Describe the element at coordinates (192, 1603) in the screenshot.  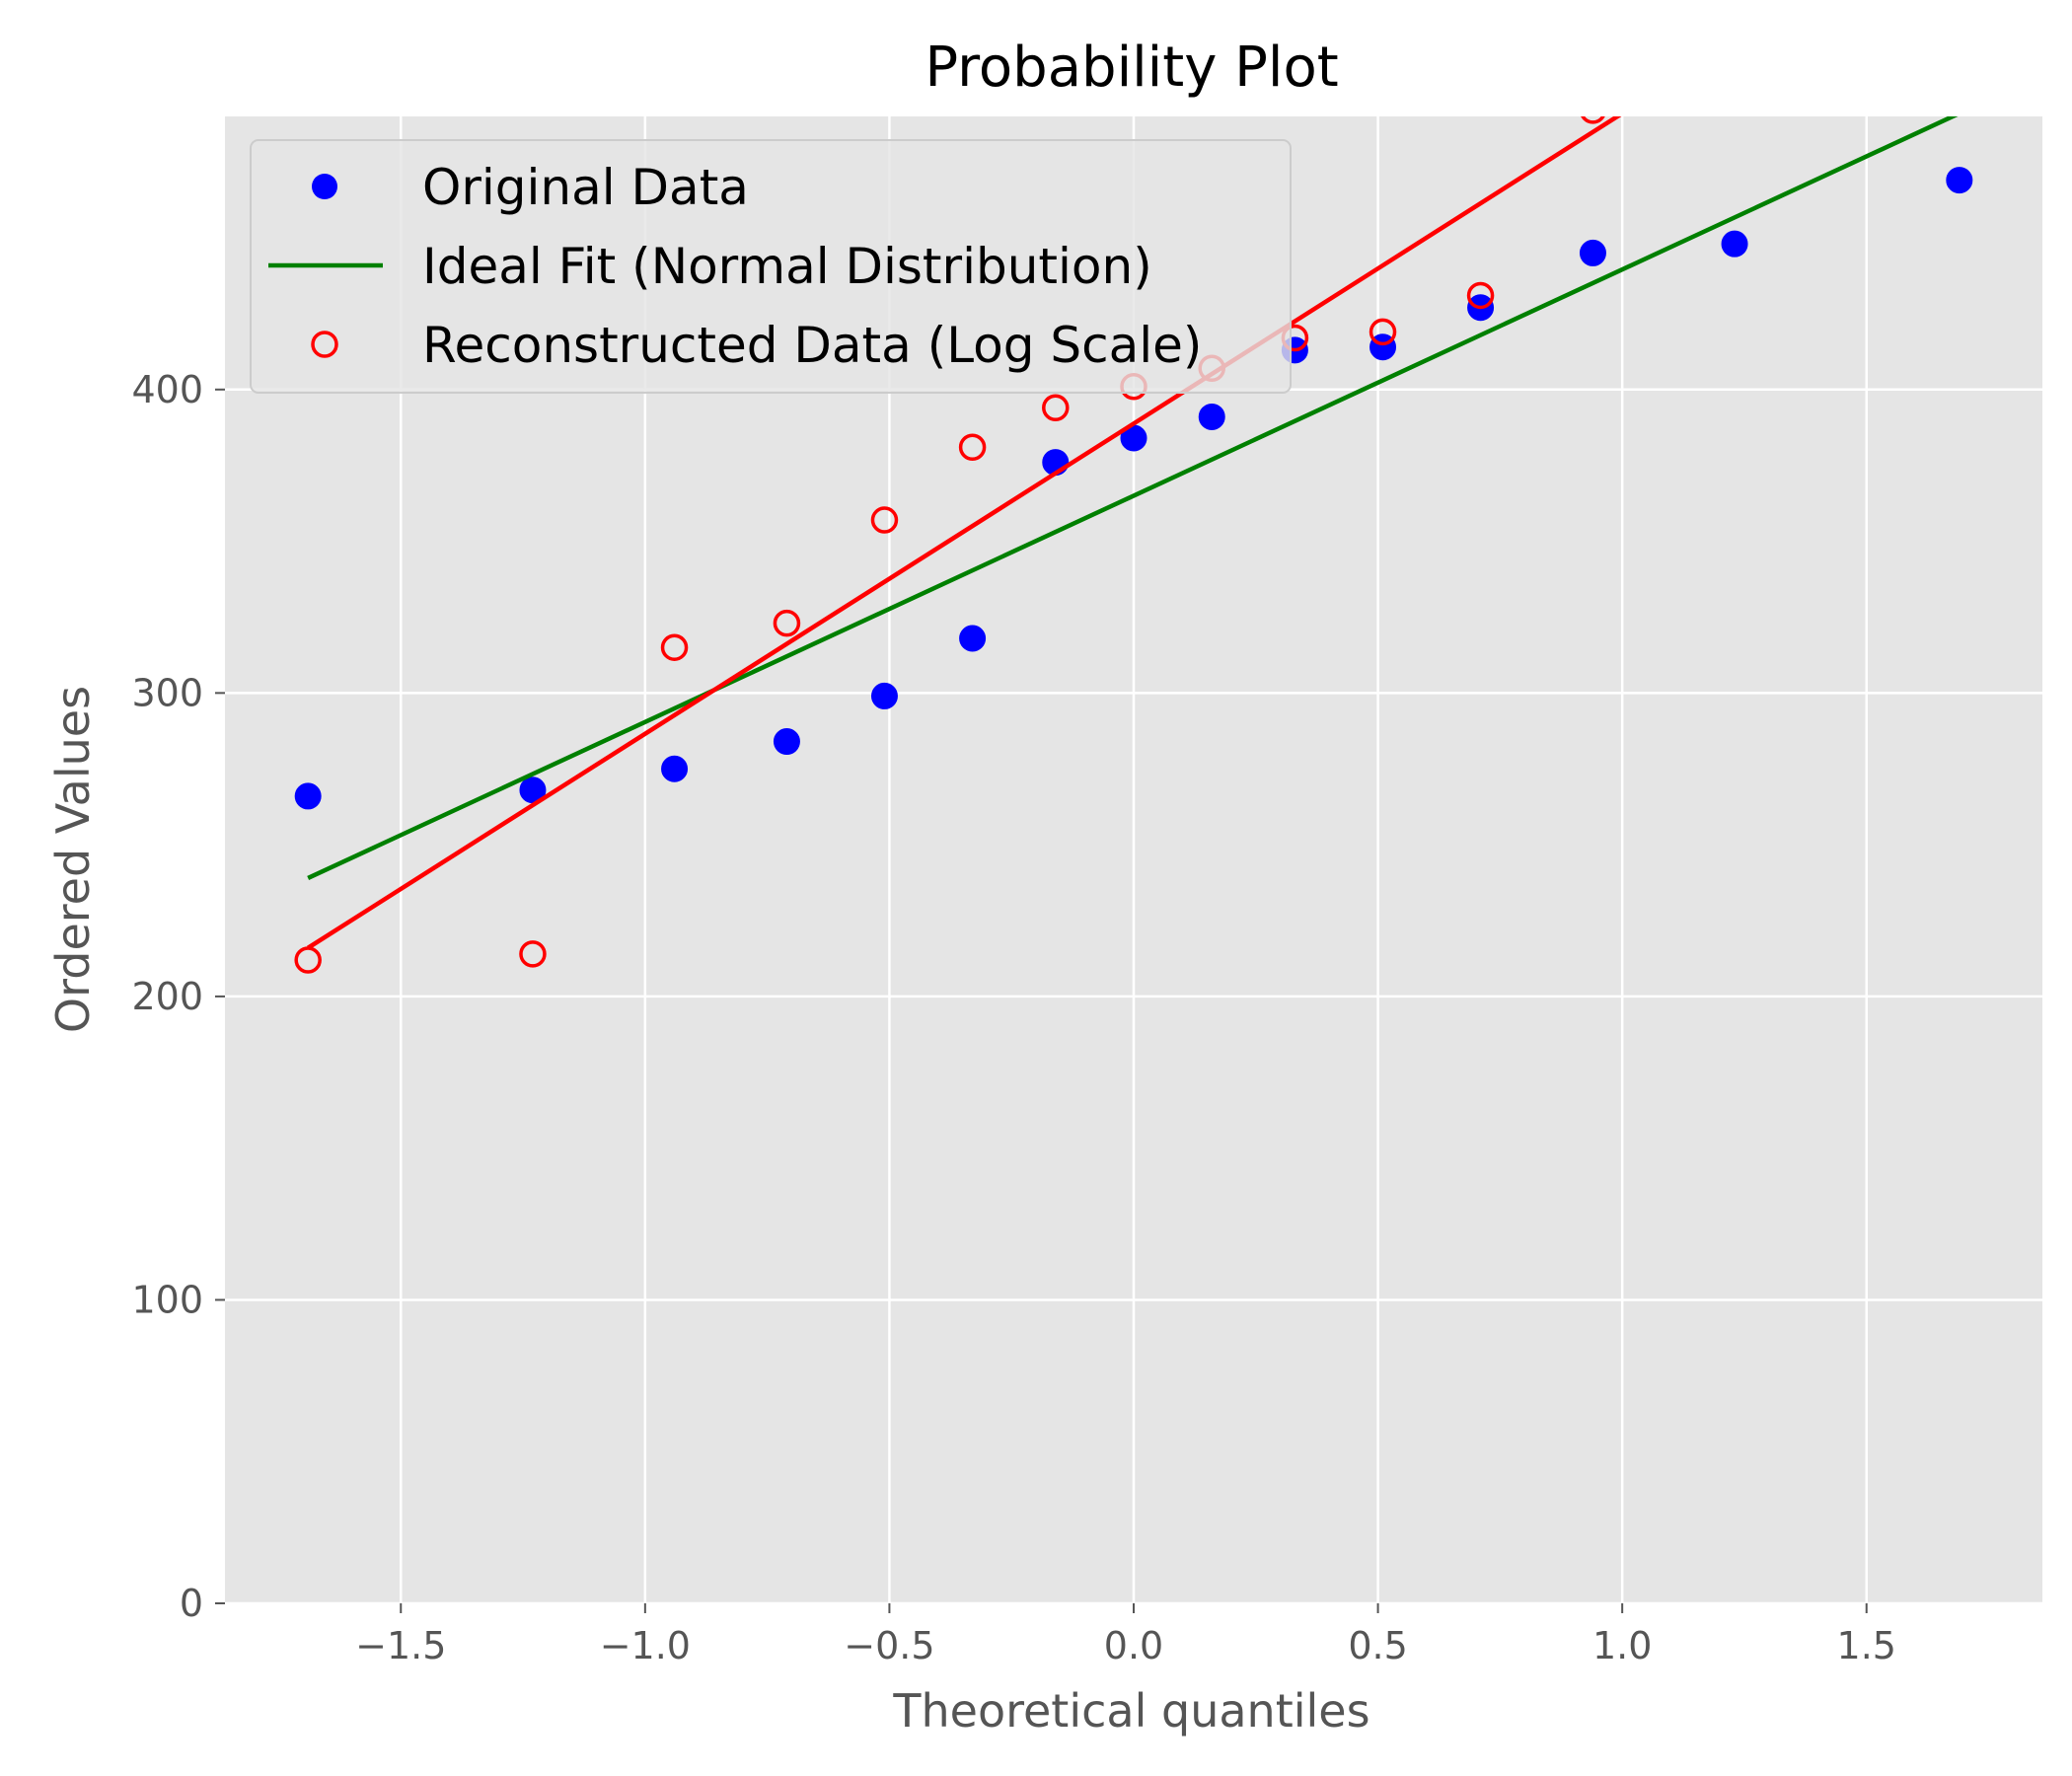
I see `y-tick-label: 0` at that location.